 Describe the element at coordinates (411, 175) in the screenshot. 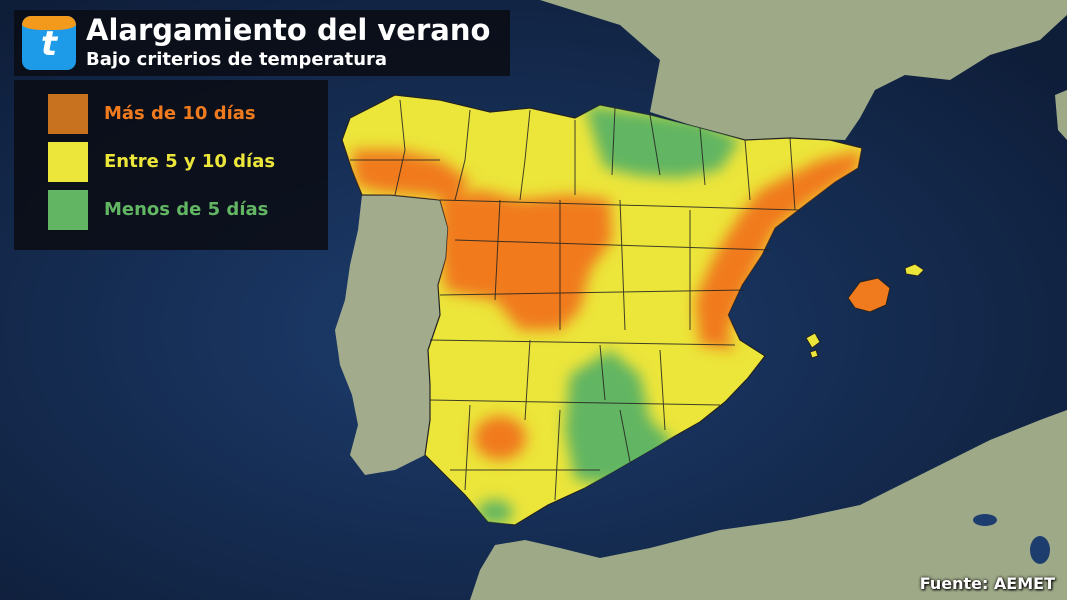

I see `zone-orange-galicia` at that location.